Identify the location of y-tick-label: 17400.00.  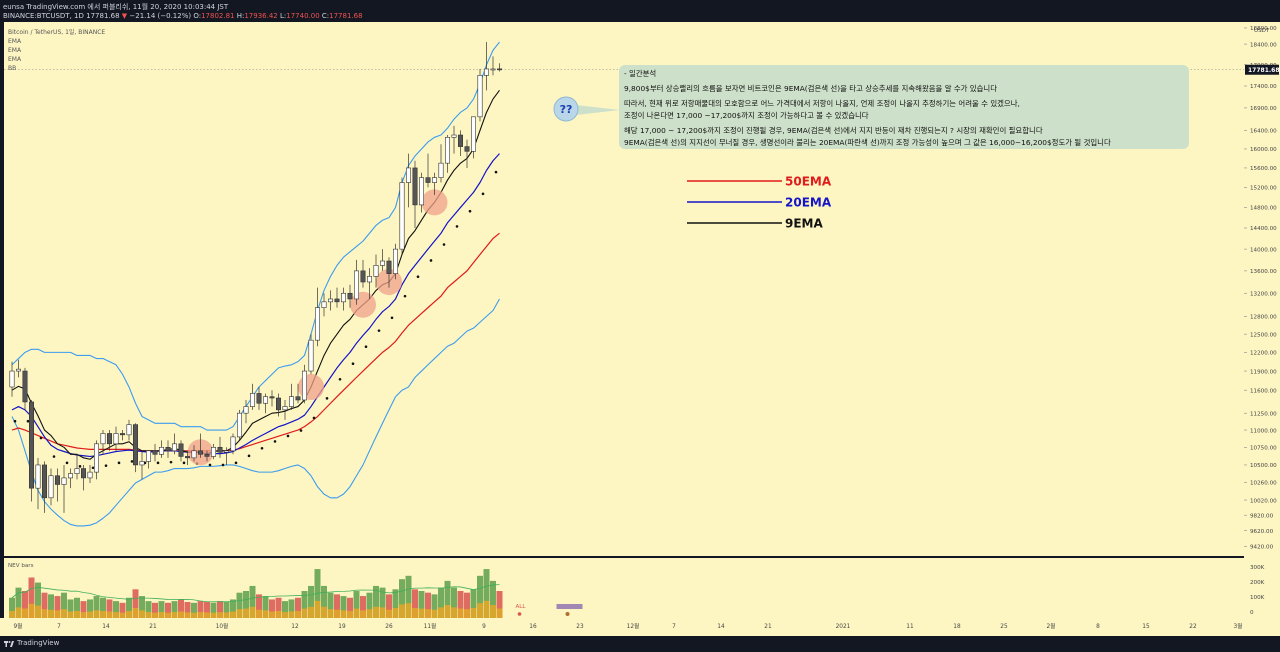
(1263, 87).